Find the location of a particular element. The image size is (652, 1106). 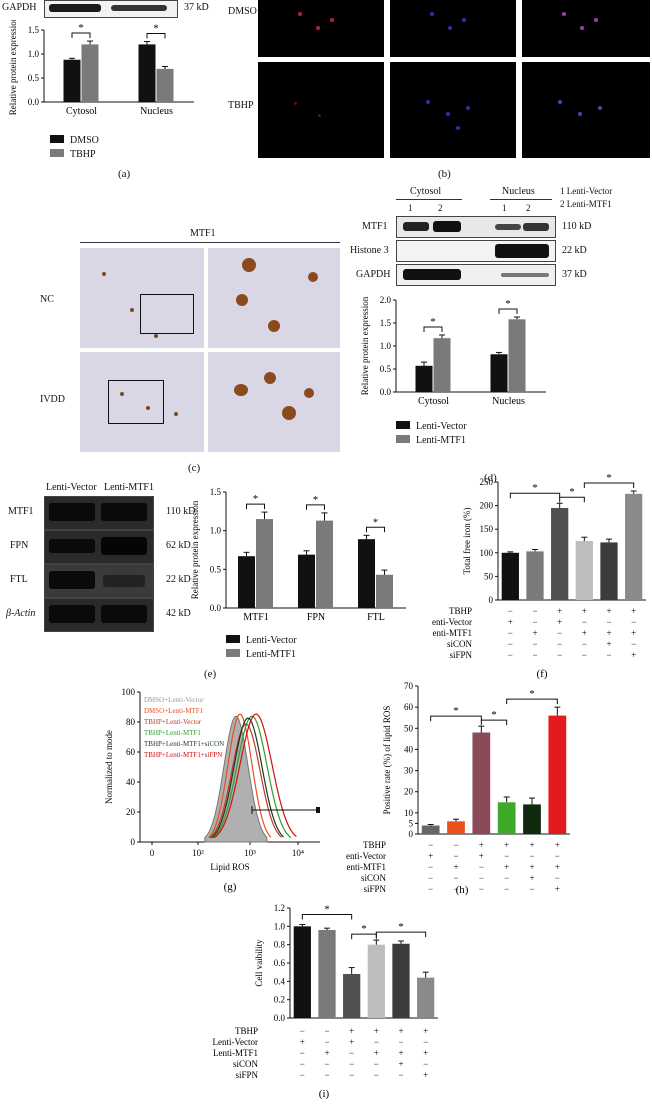

group-label: Nucleus is located at coordinates (518, 191).